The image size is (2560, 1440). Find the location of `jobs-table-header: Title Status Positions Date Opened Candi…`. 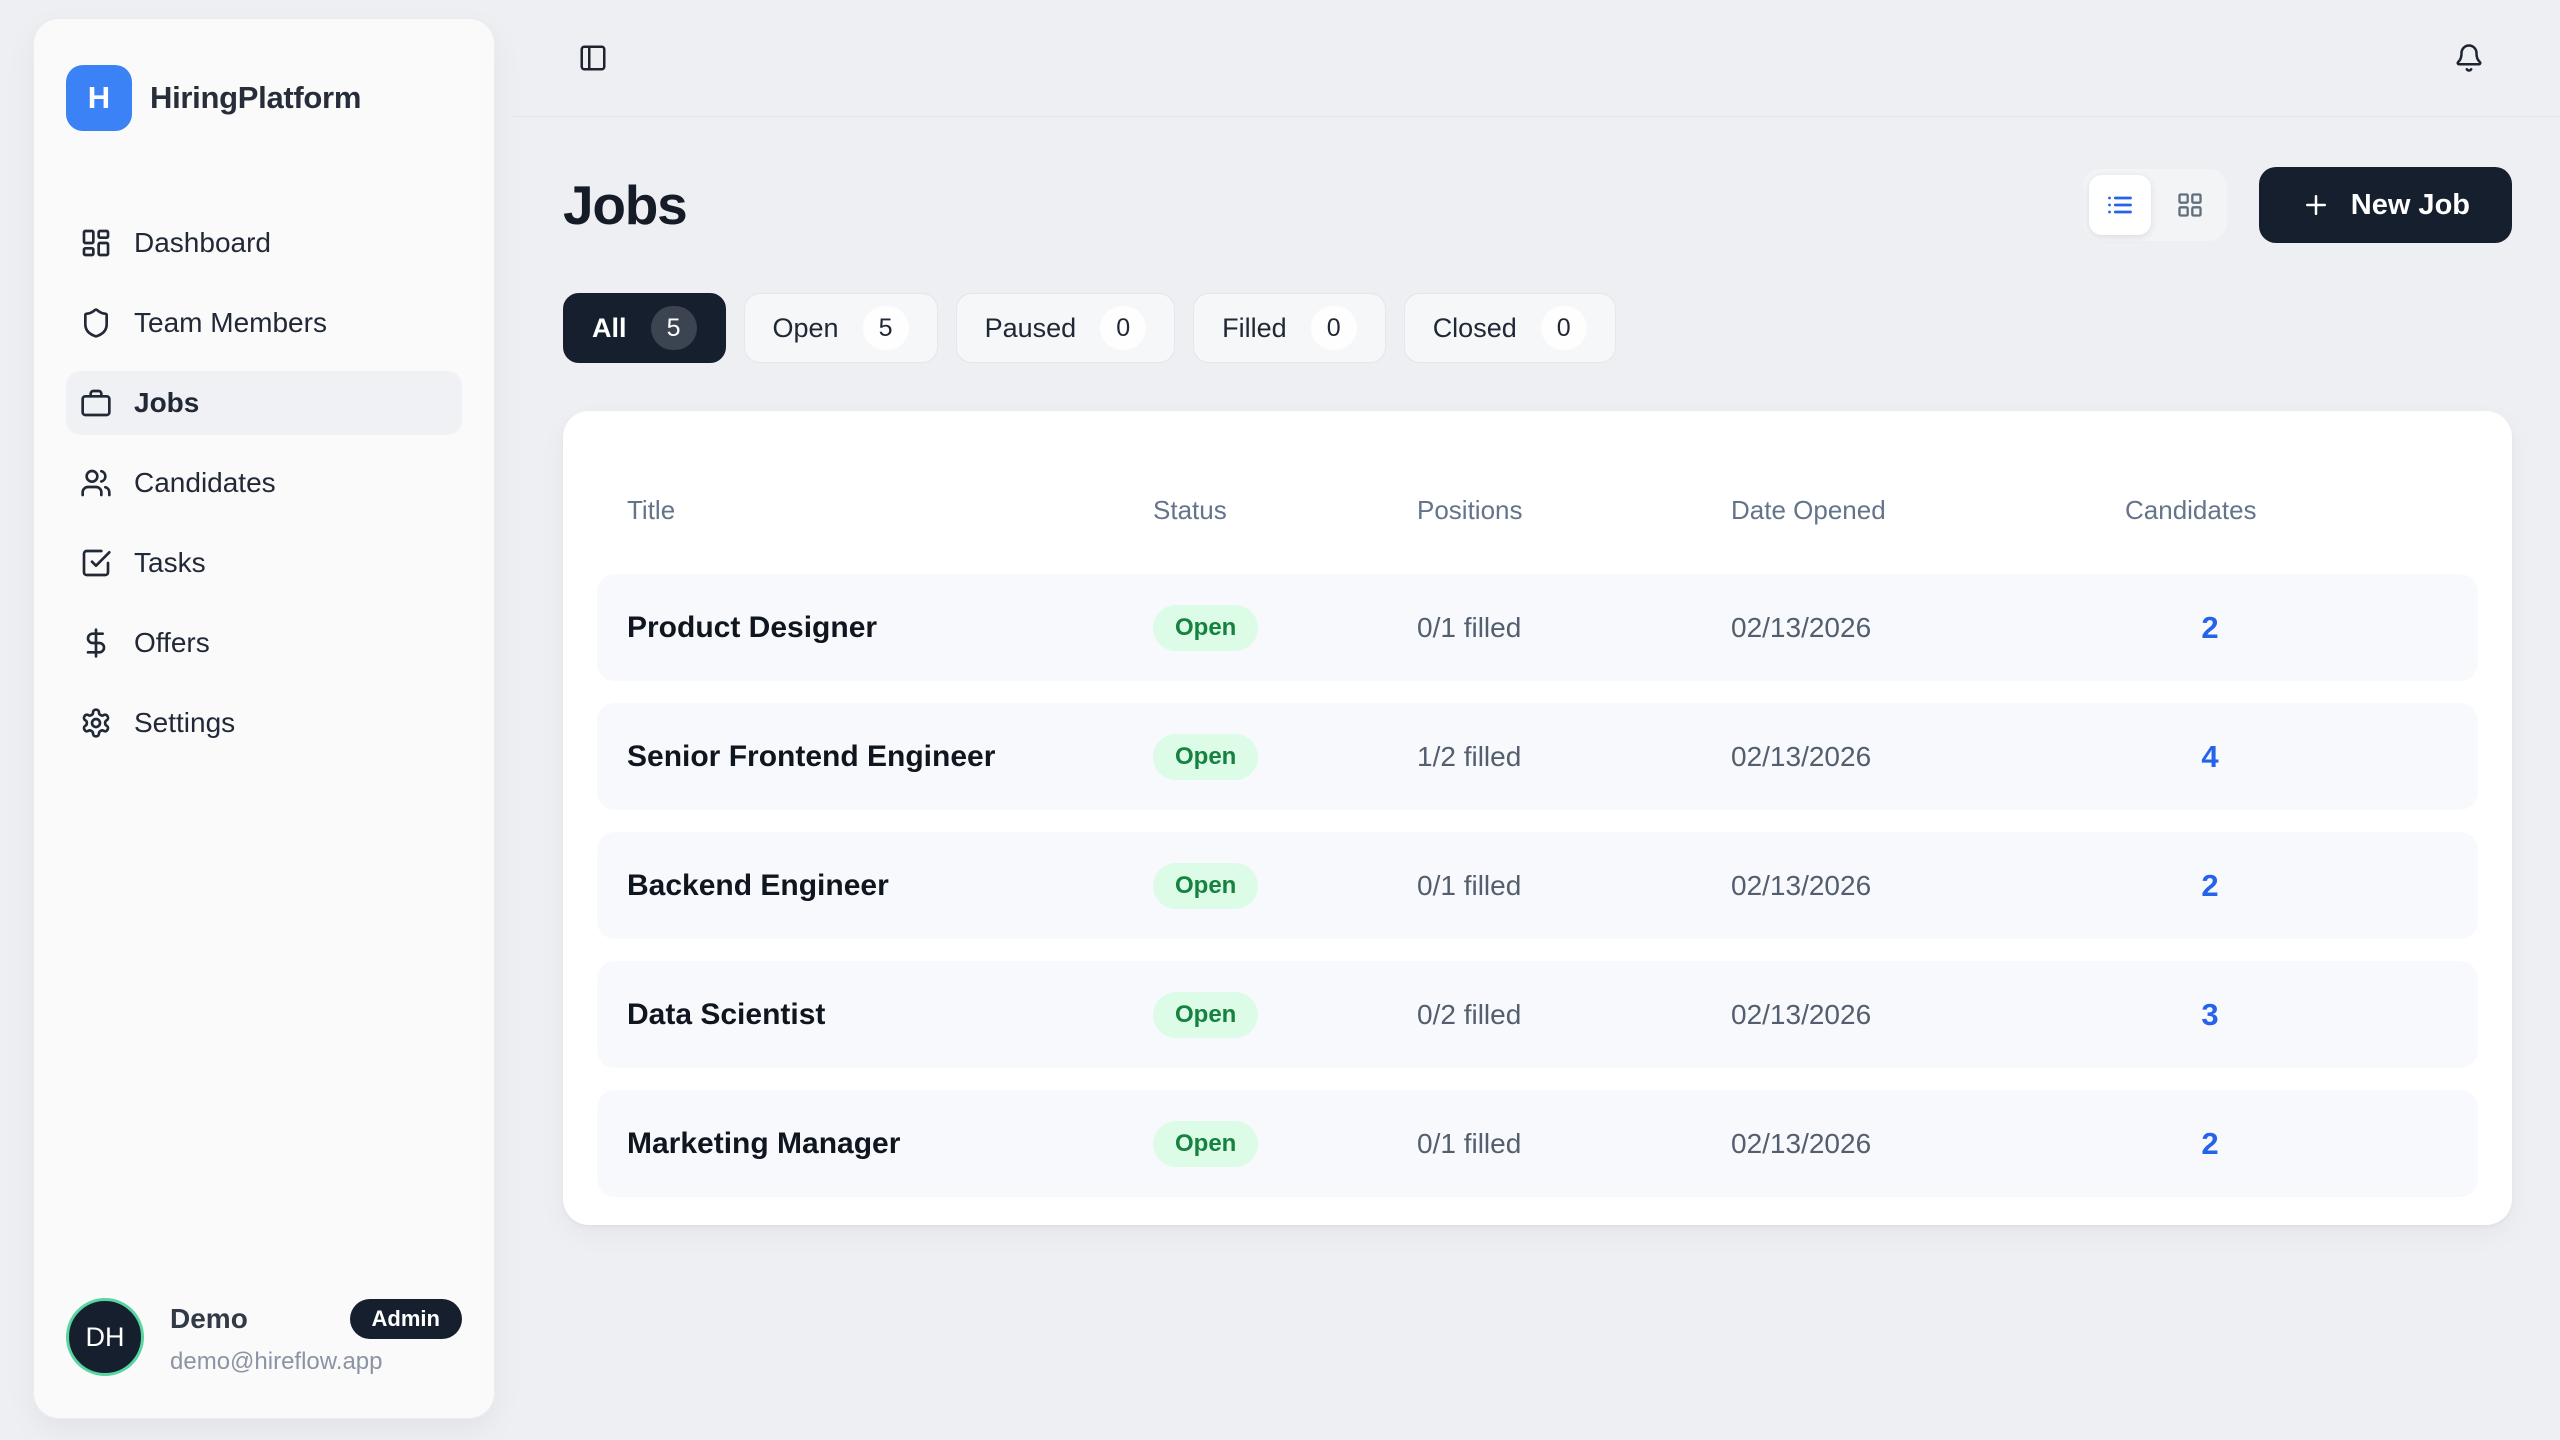

jobs-table-header: Title Status Positions Date Opened Candi… is located at coordinates (1537, 510).